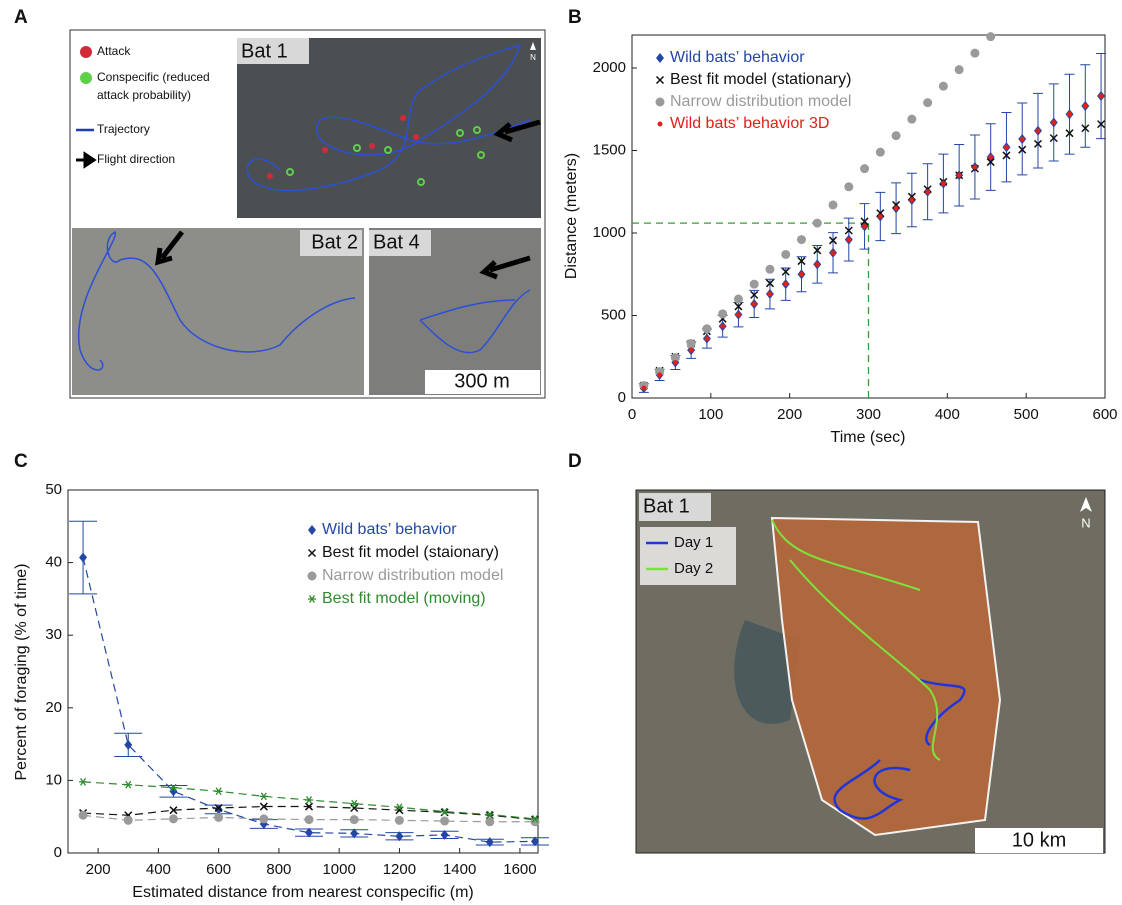  What do you see at coordinates (218, 869) in the screenshot?
I see `x-tick-label: 600` at bounding box center [218, 869].